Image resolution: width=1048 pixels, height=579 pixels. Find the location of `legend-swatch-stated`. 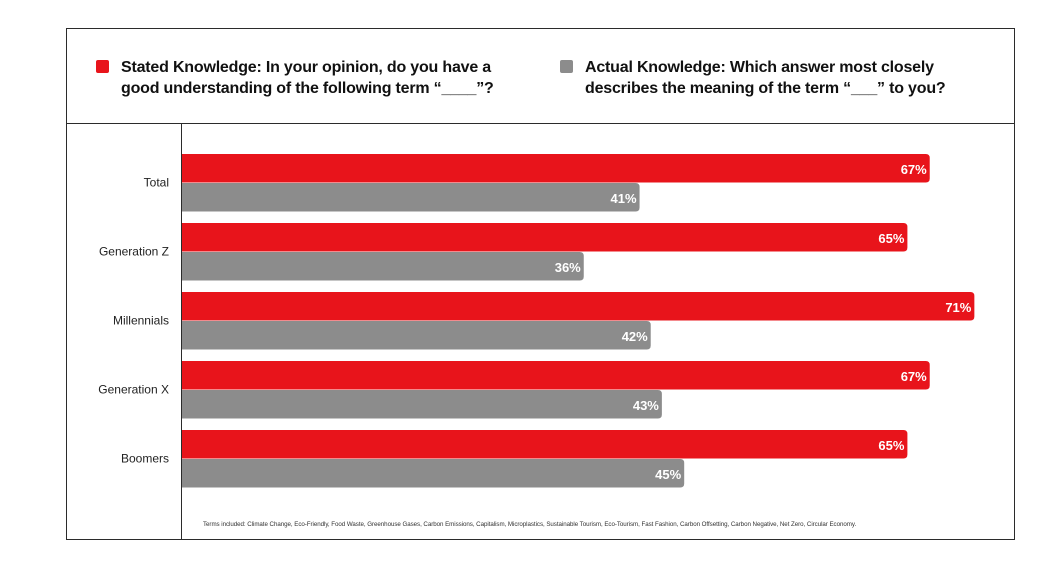

legend-swatch-stated is located at coordinates (102, 66).